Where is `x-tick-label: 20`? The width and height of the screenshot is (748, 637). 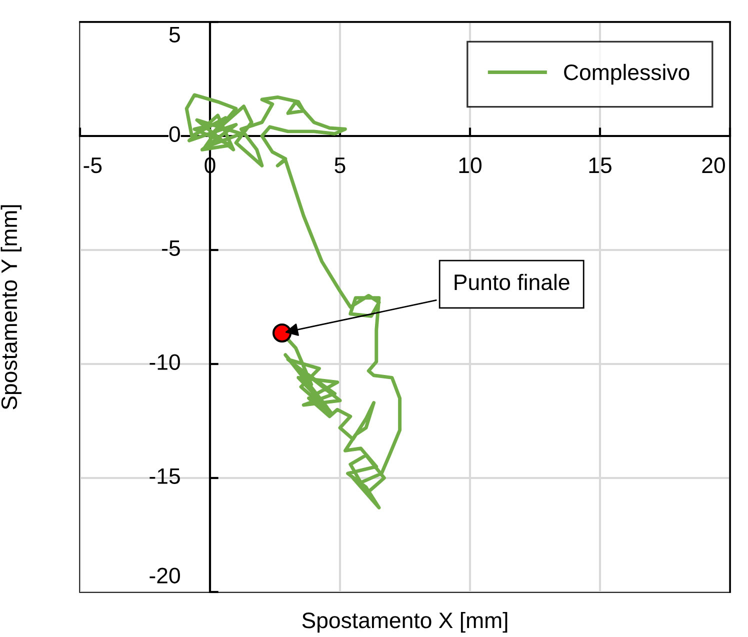 x-tick-label: 20 is located at coordinates (713, 165).